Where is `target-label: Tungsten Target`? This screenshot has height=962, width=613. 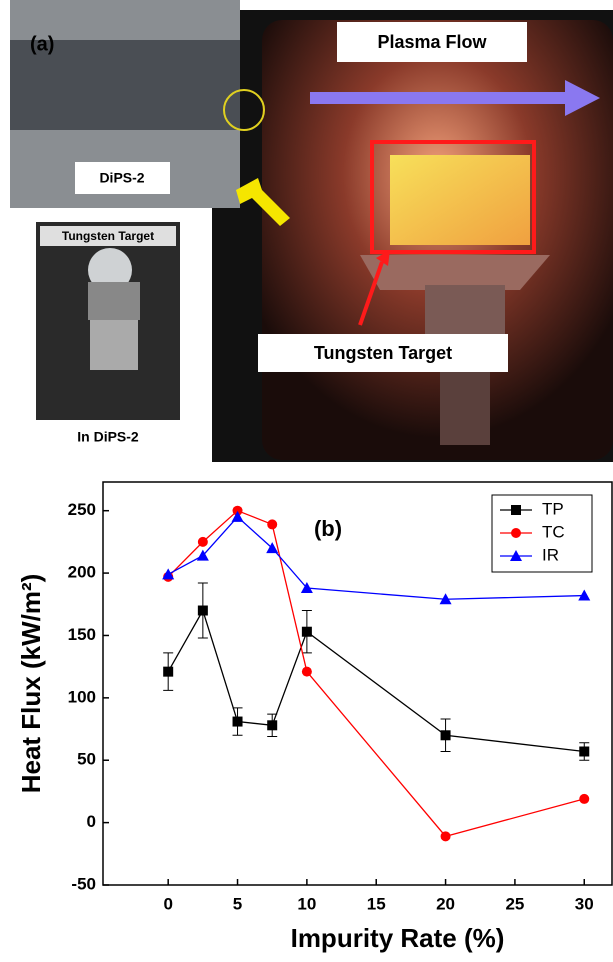 target-label: Tungsten Target is located at coordinates (383, 353).